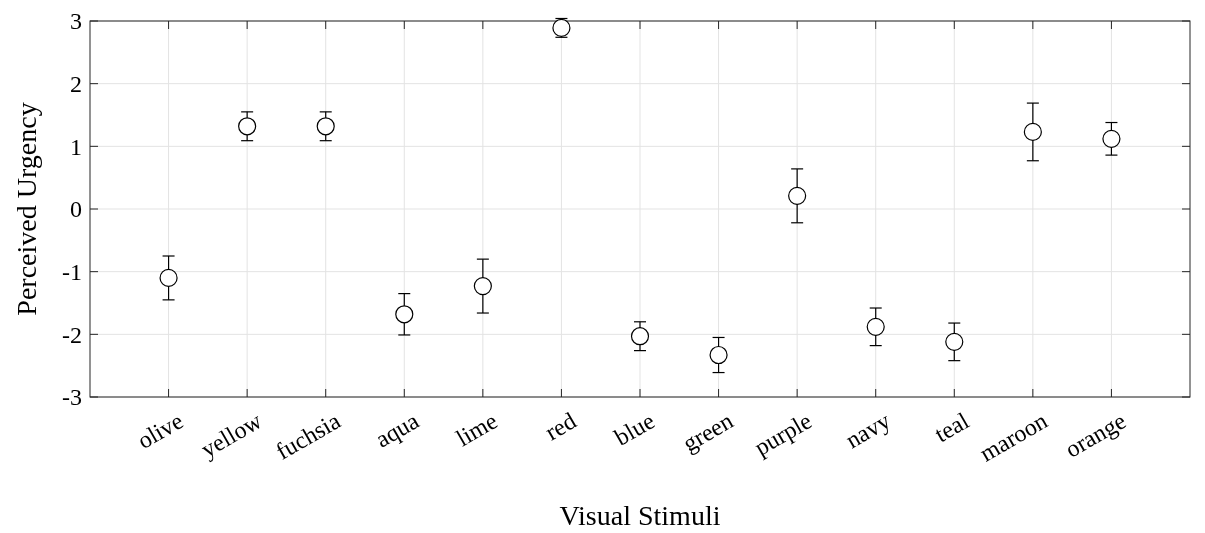 The height and width of the screenshot is (533, 1205). What do you see at coordinates (476, 429) in the screenshot?
I see `x-tick-label: lime` at bounding box center [476, 429].